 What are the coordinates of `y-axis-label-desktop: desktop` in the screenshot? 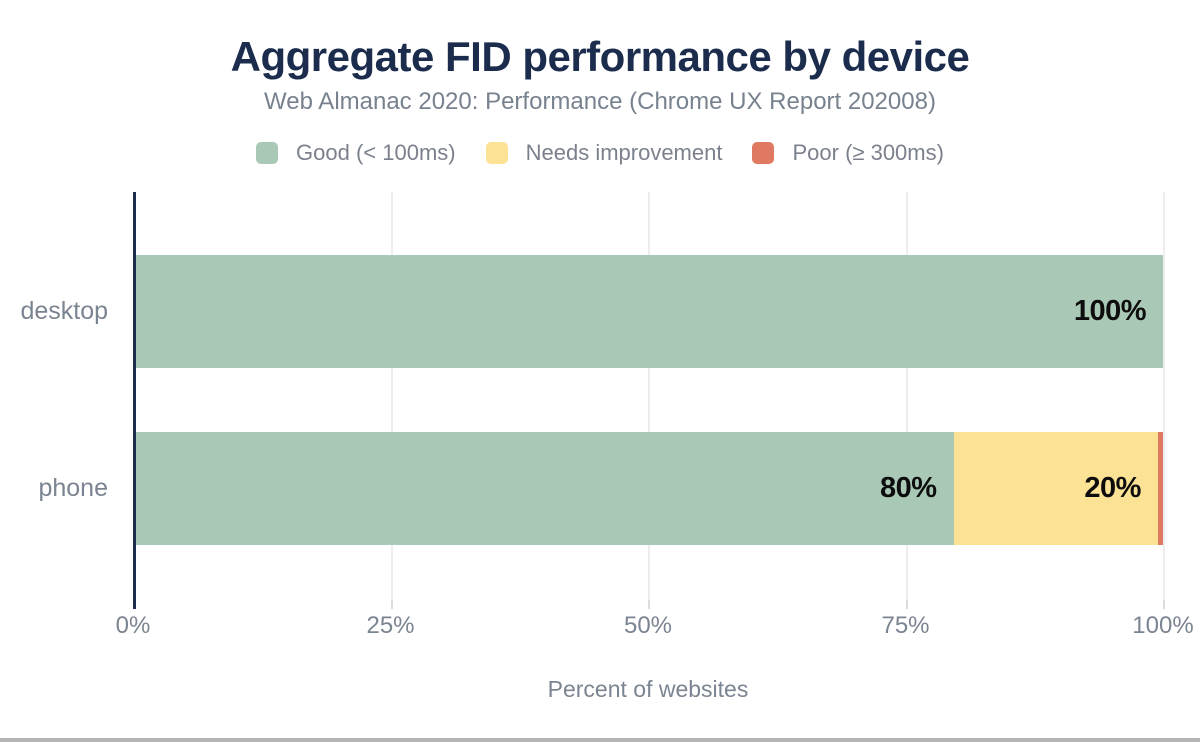 It's located at (64, 311).